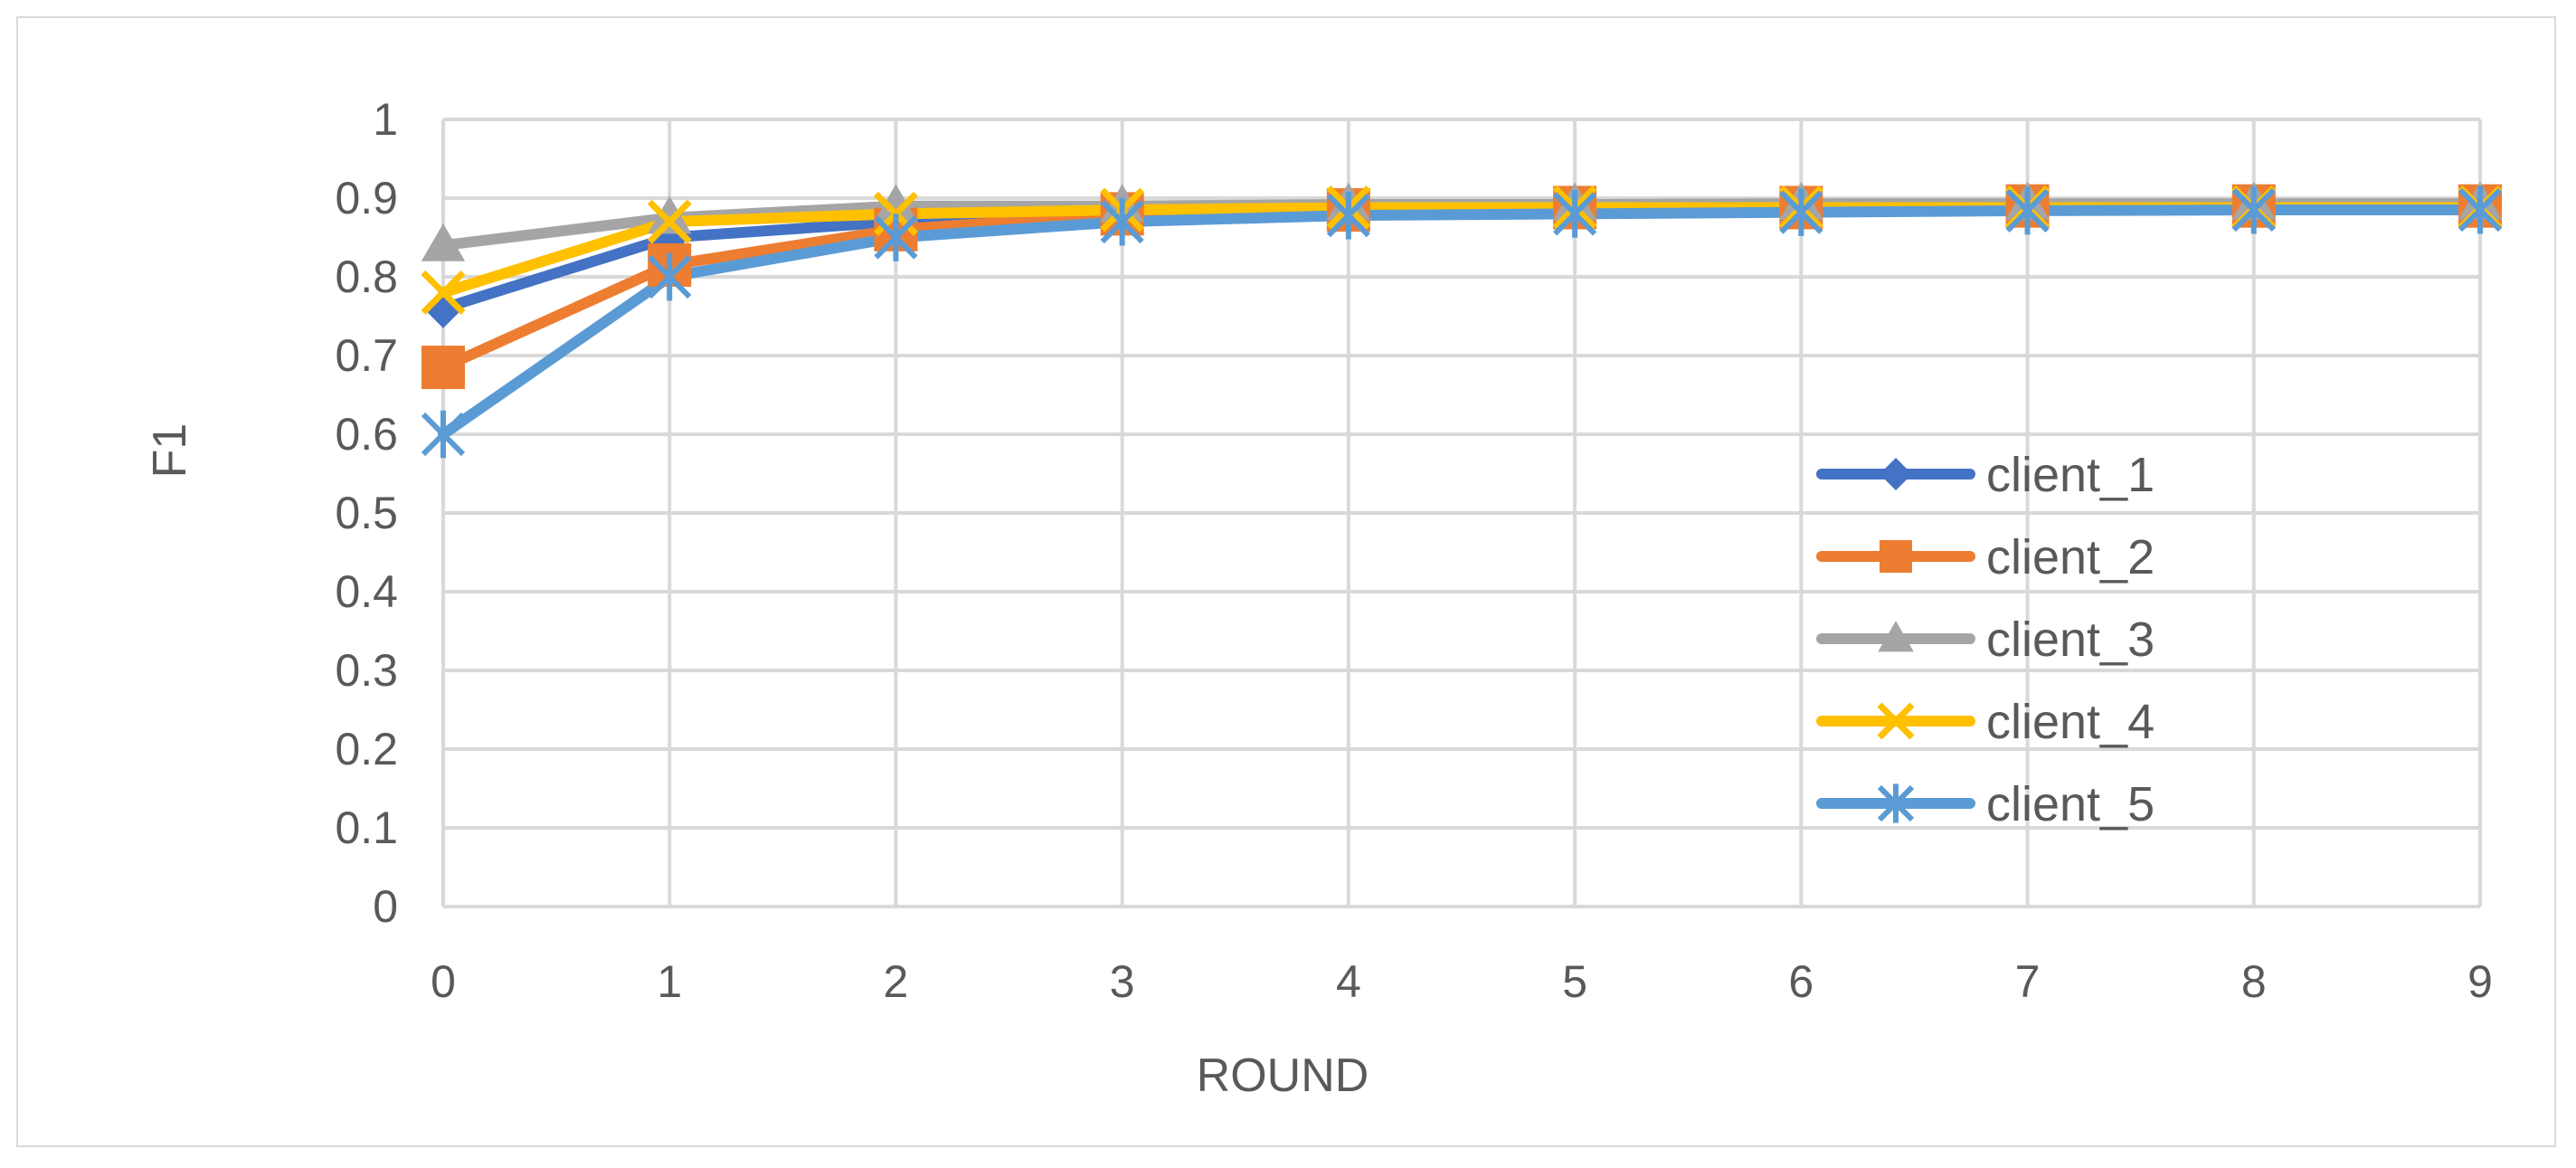 This screenshot has width=2576, height=1168. What do you see at coordinates (2070, 722) in the screenshot?
I see `legend-label: client_4` at bounding box center [2070, 722].